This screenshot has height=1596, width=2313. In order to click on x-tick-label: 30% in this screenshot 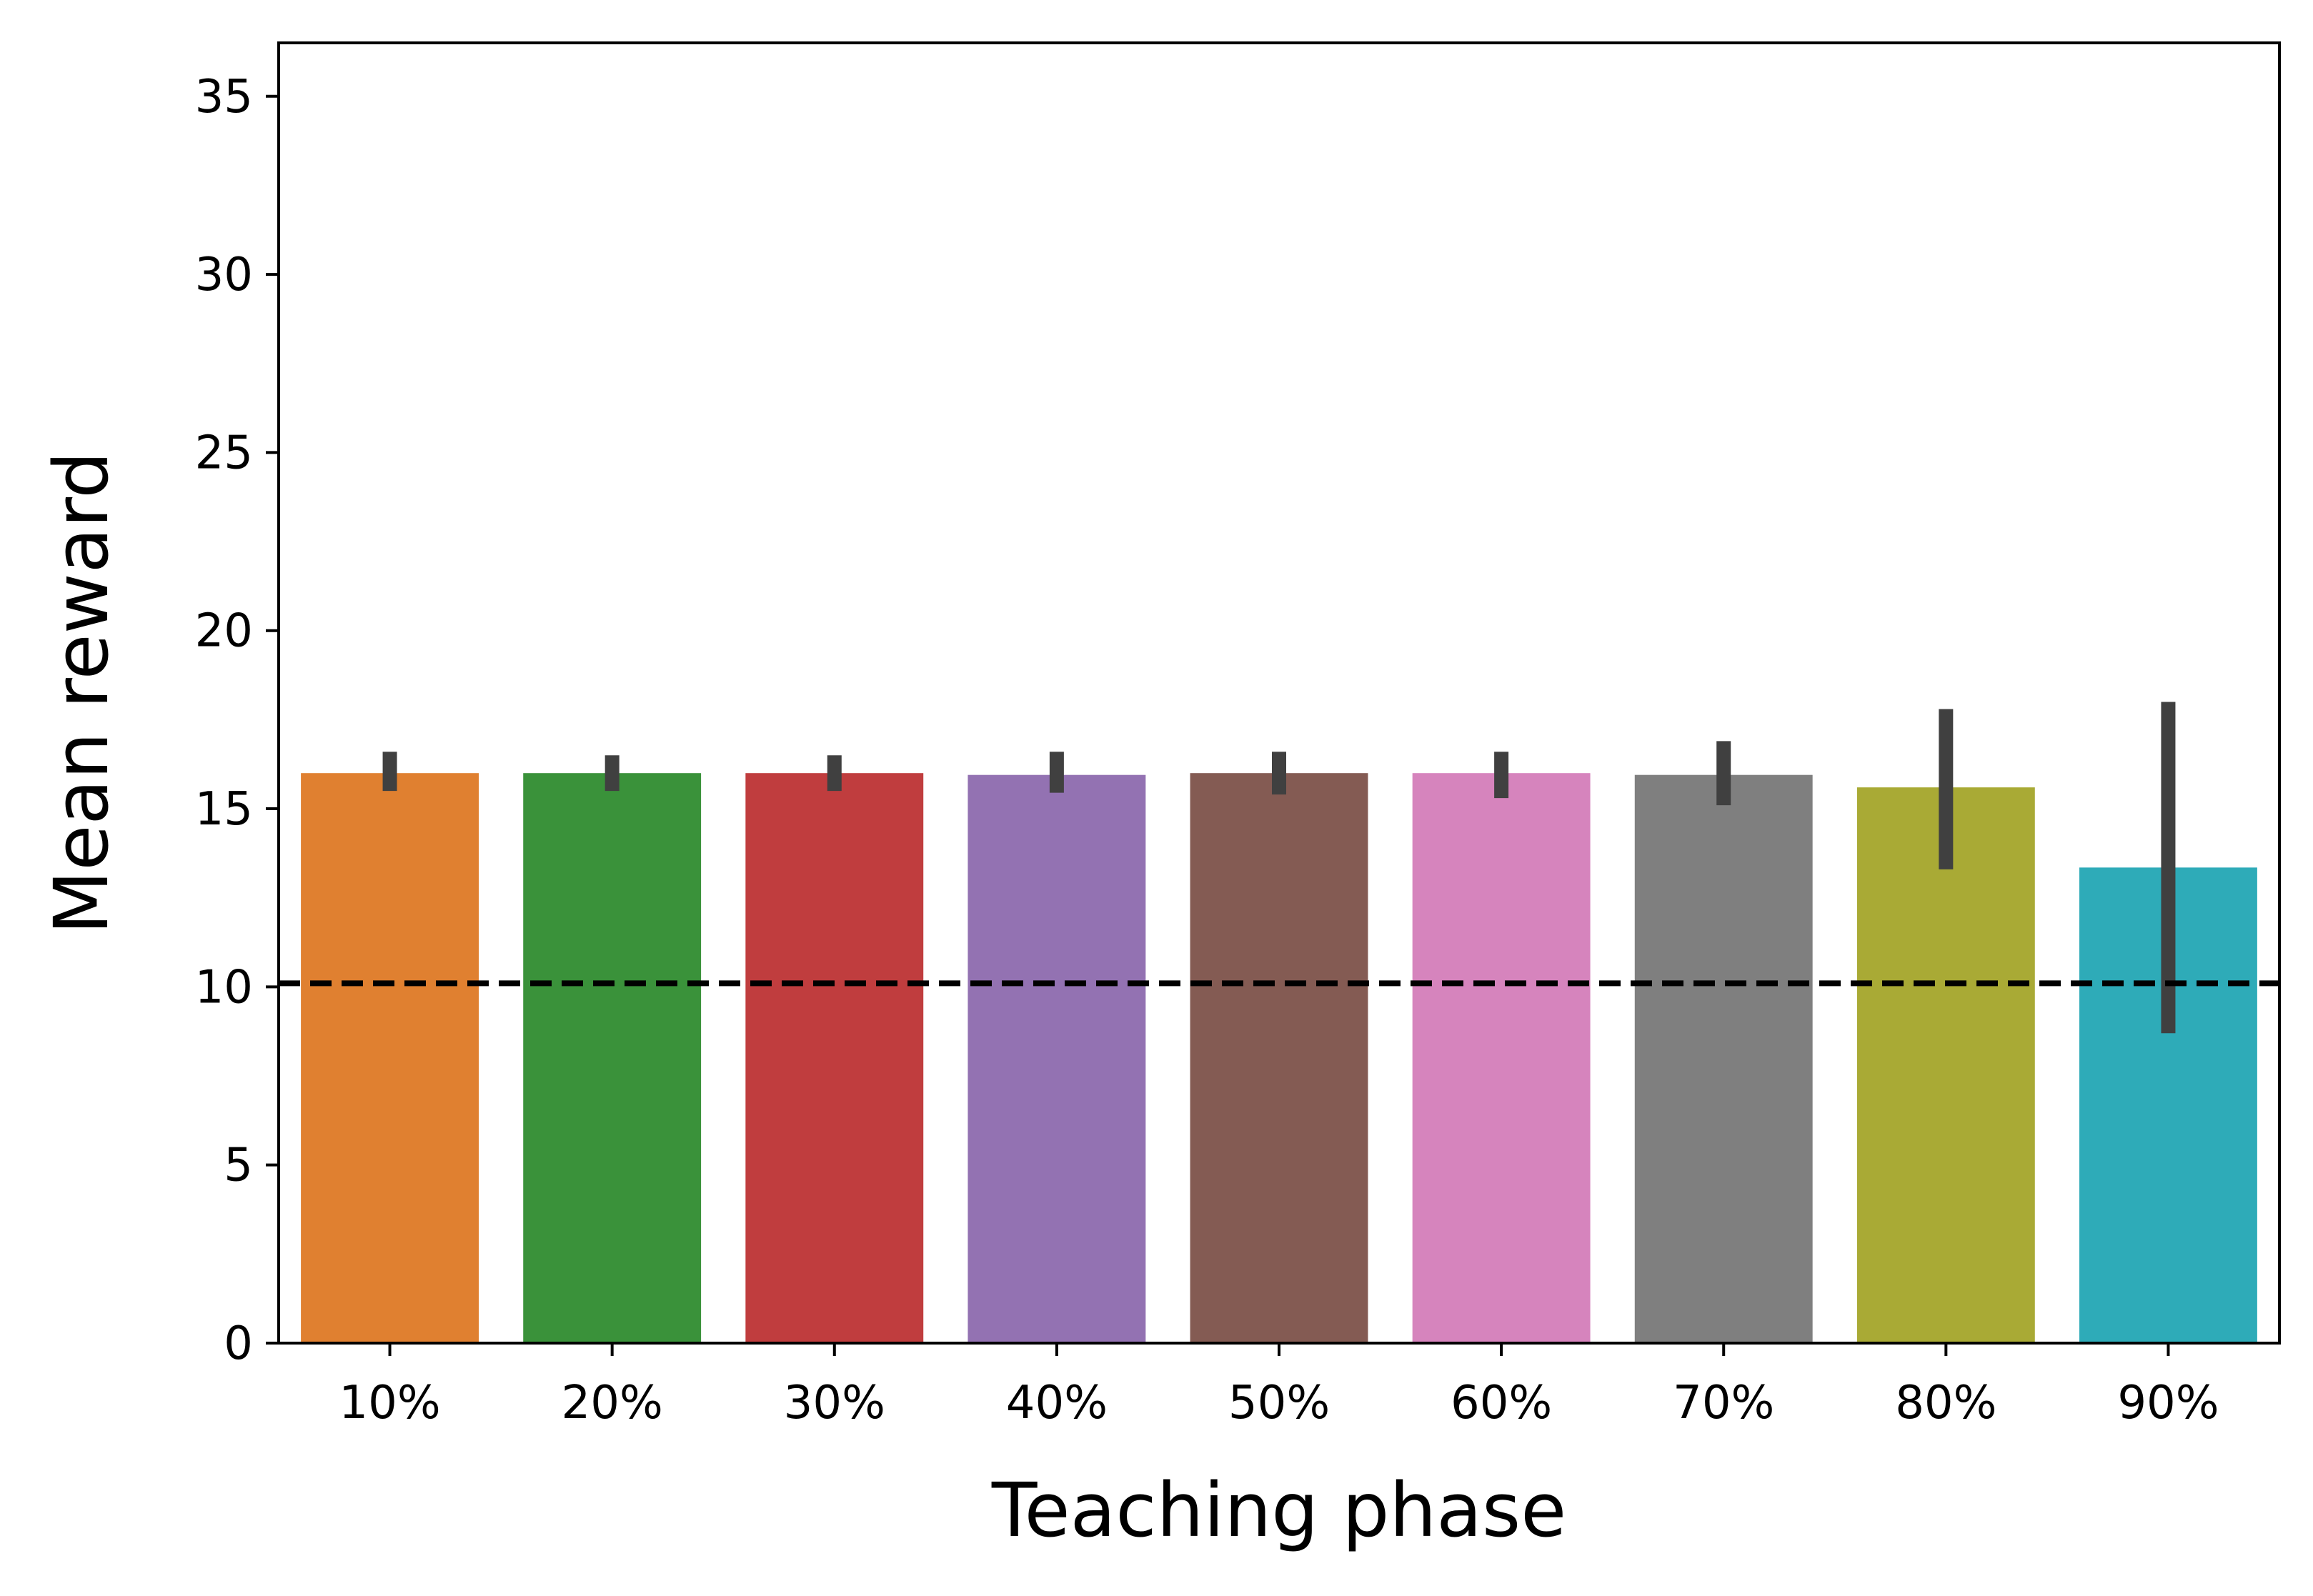, I will do `click(834, 1403)`.